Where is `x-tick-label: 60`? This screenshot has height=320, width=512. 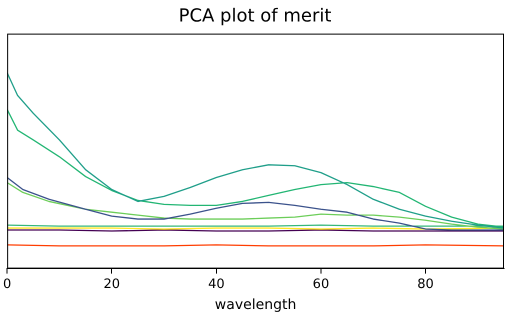
x-tick-label: 60 is located at coordinates (321, 284).